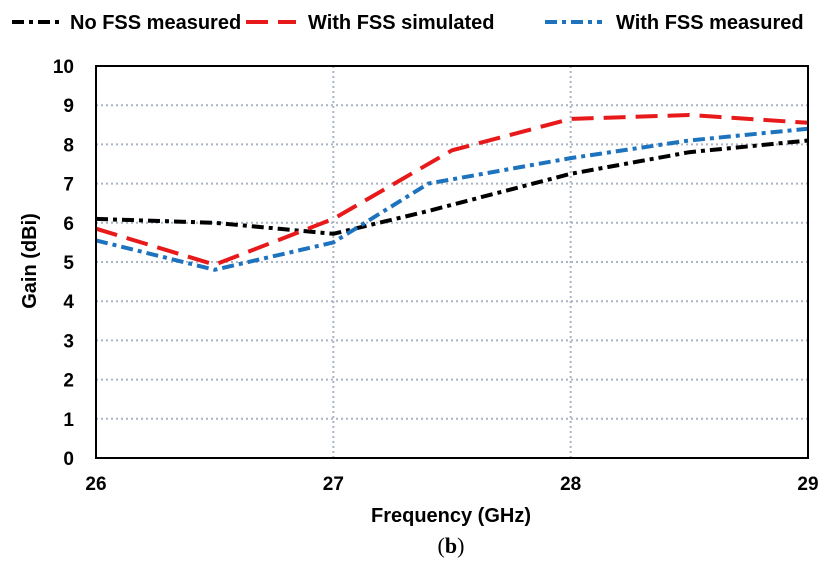 Image resolution: width=821 pixels, height=561 pixels. Describe the element at coordinates (710, 23) in the screenshot. I see `legend-label-with-fss-measured: With FSS measured` at that location.